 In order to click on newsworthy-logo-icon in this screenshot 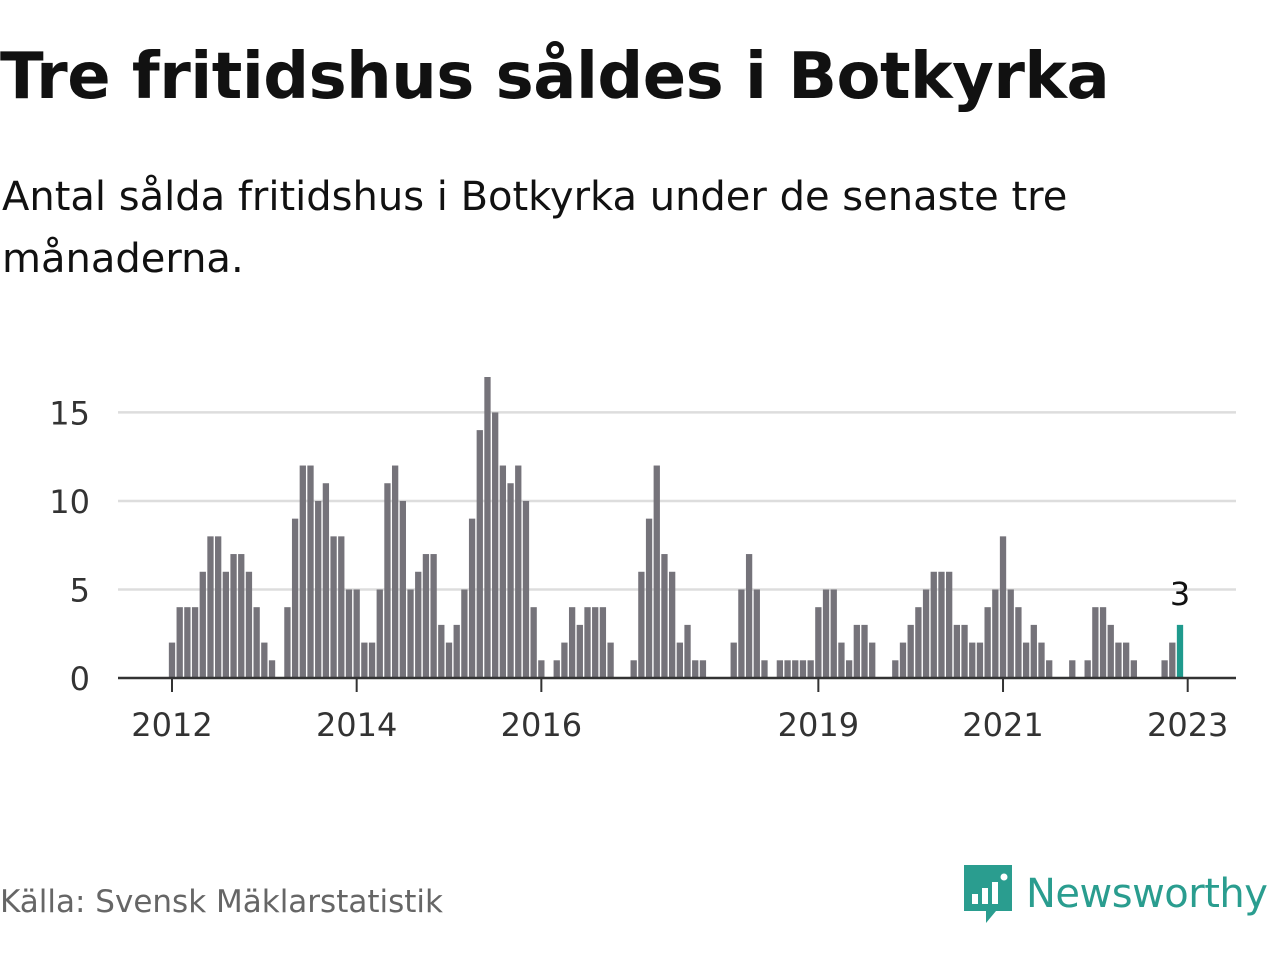, I will do `click(988, 894)`.